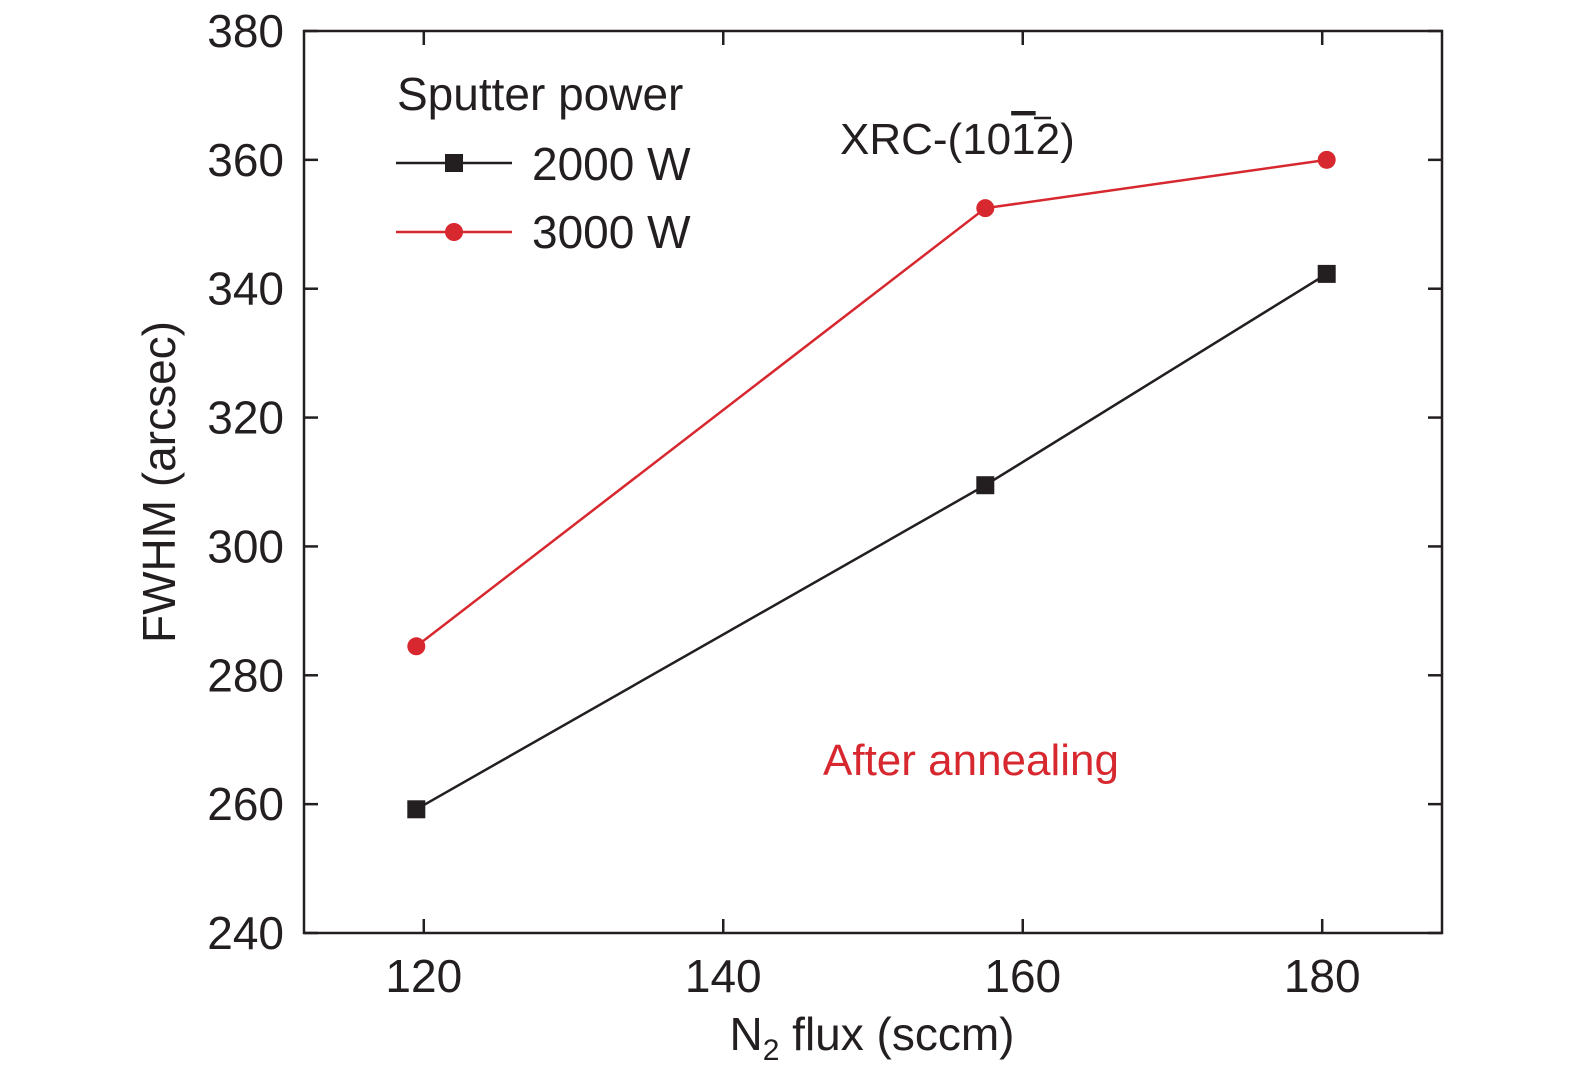 Image resolution: width=1575 pixels, height=1083 pixels. Describe the element at coordinates (423, 976) in the screenshot. I see `x-tick-label: 120` at that location.